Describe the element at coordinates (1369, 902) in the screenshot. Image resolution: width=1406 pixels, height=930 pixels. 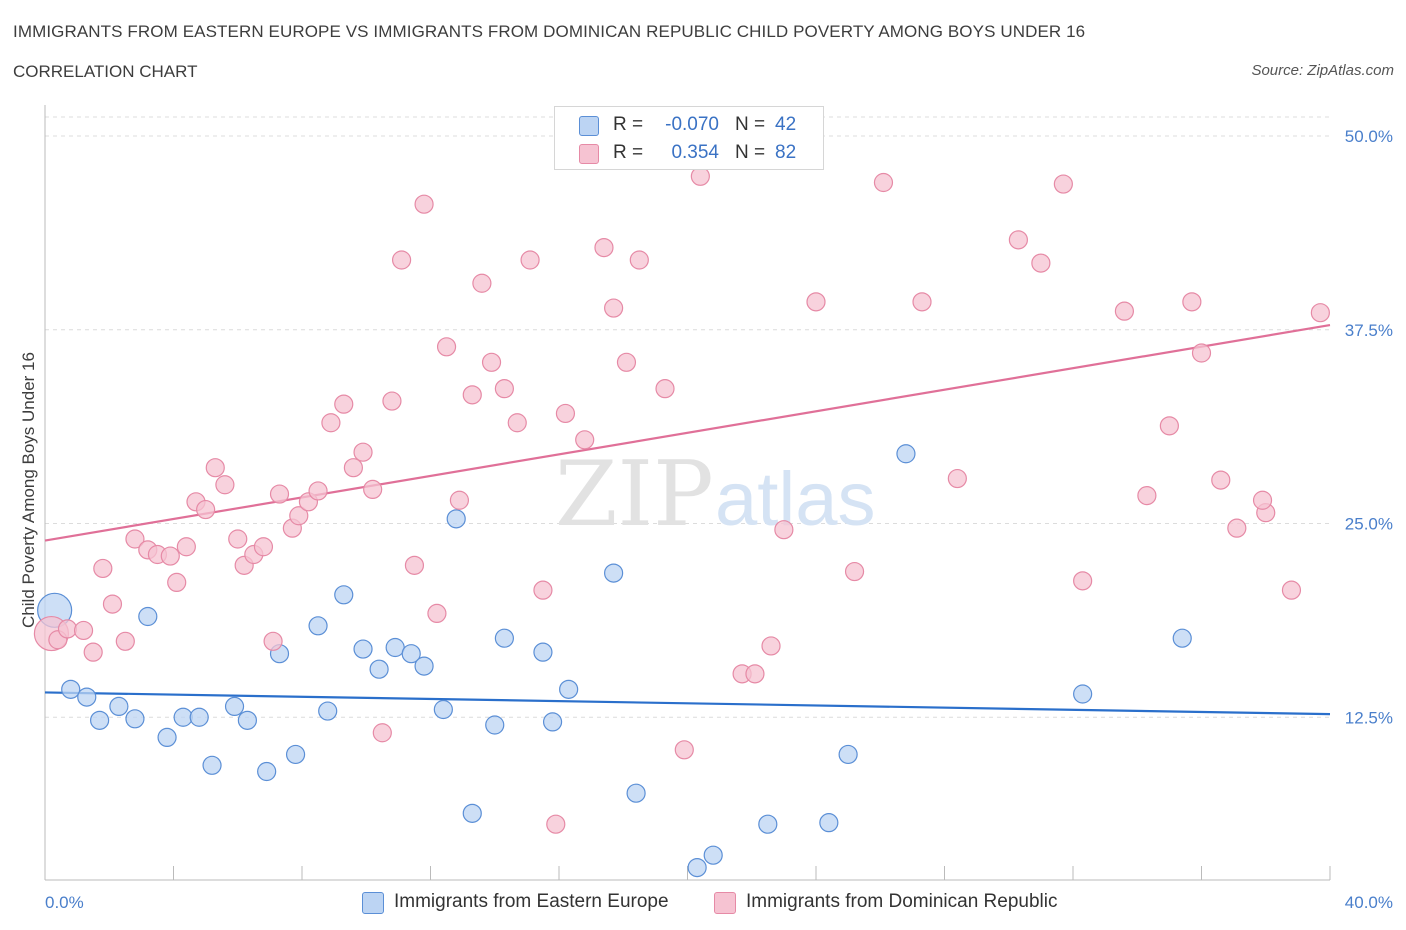
I see `x-tick-label: 40.0%` at that location.